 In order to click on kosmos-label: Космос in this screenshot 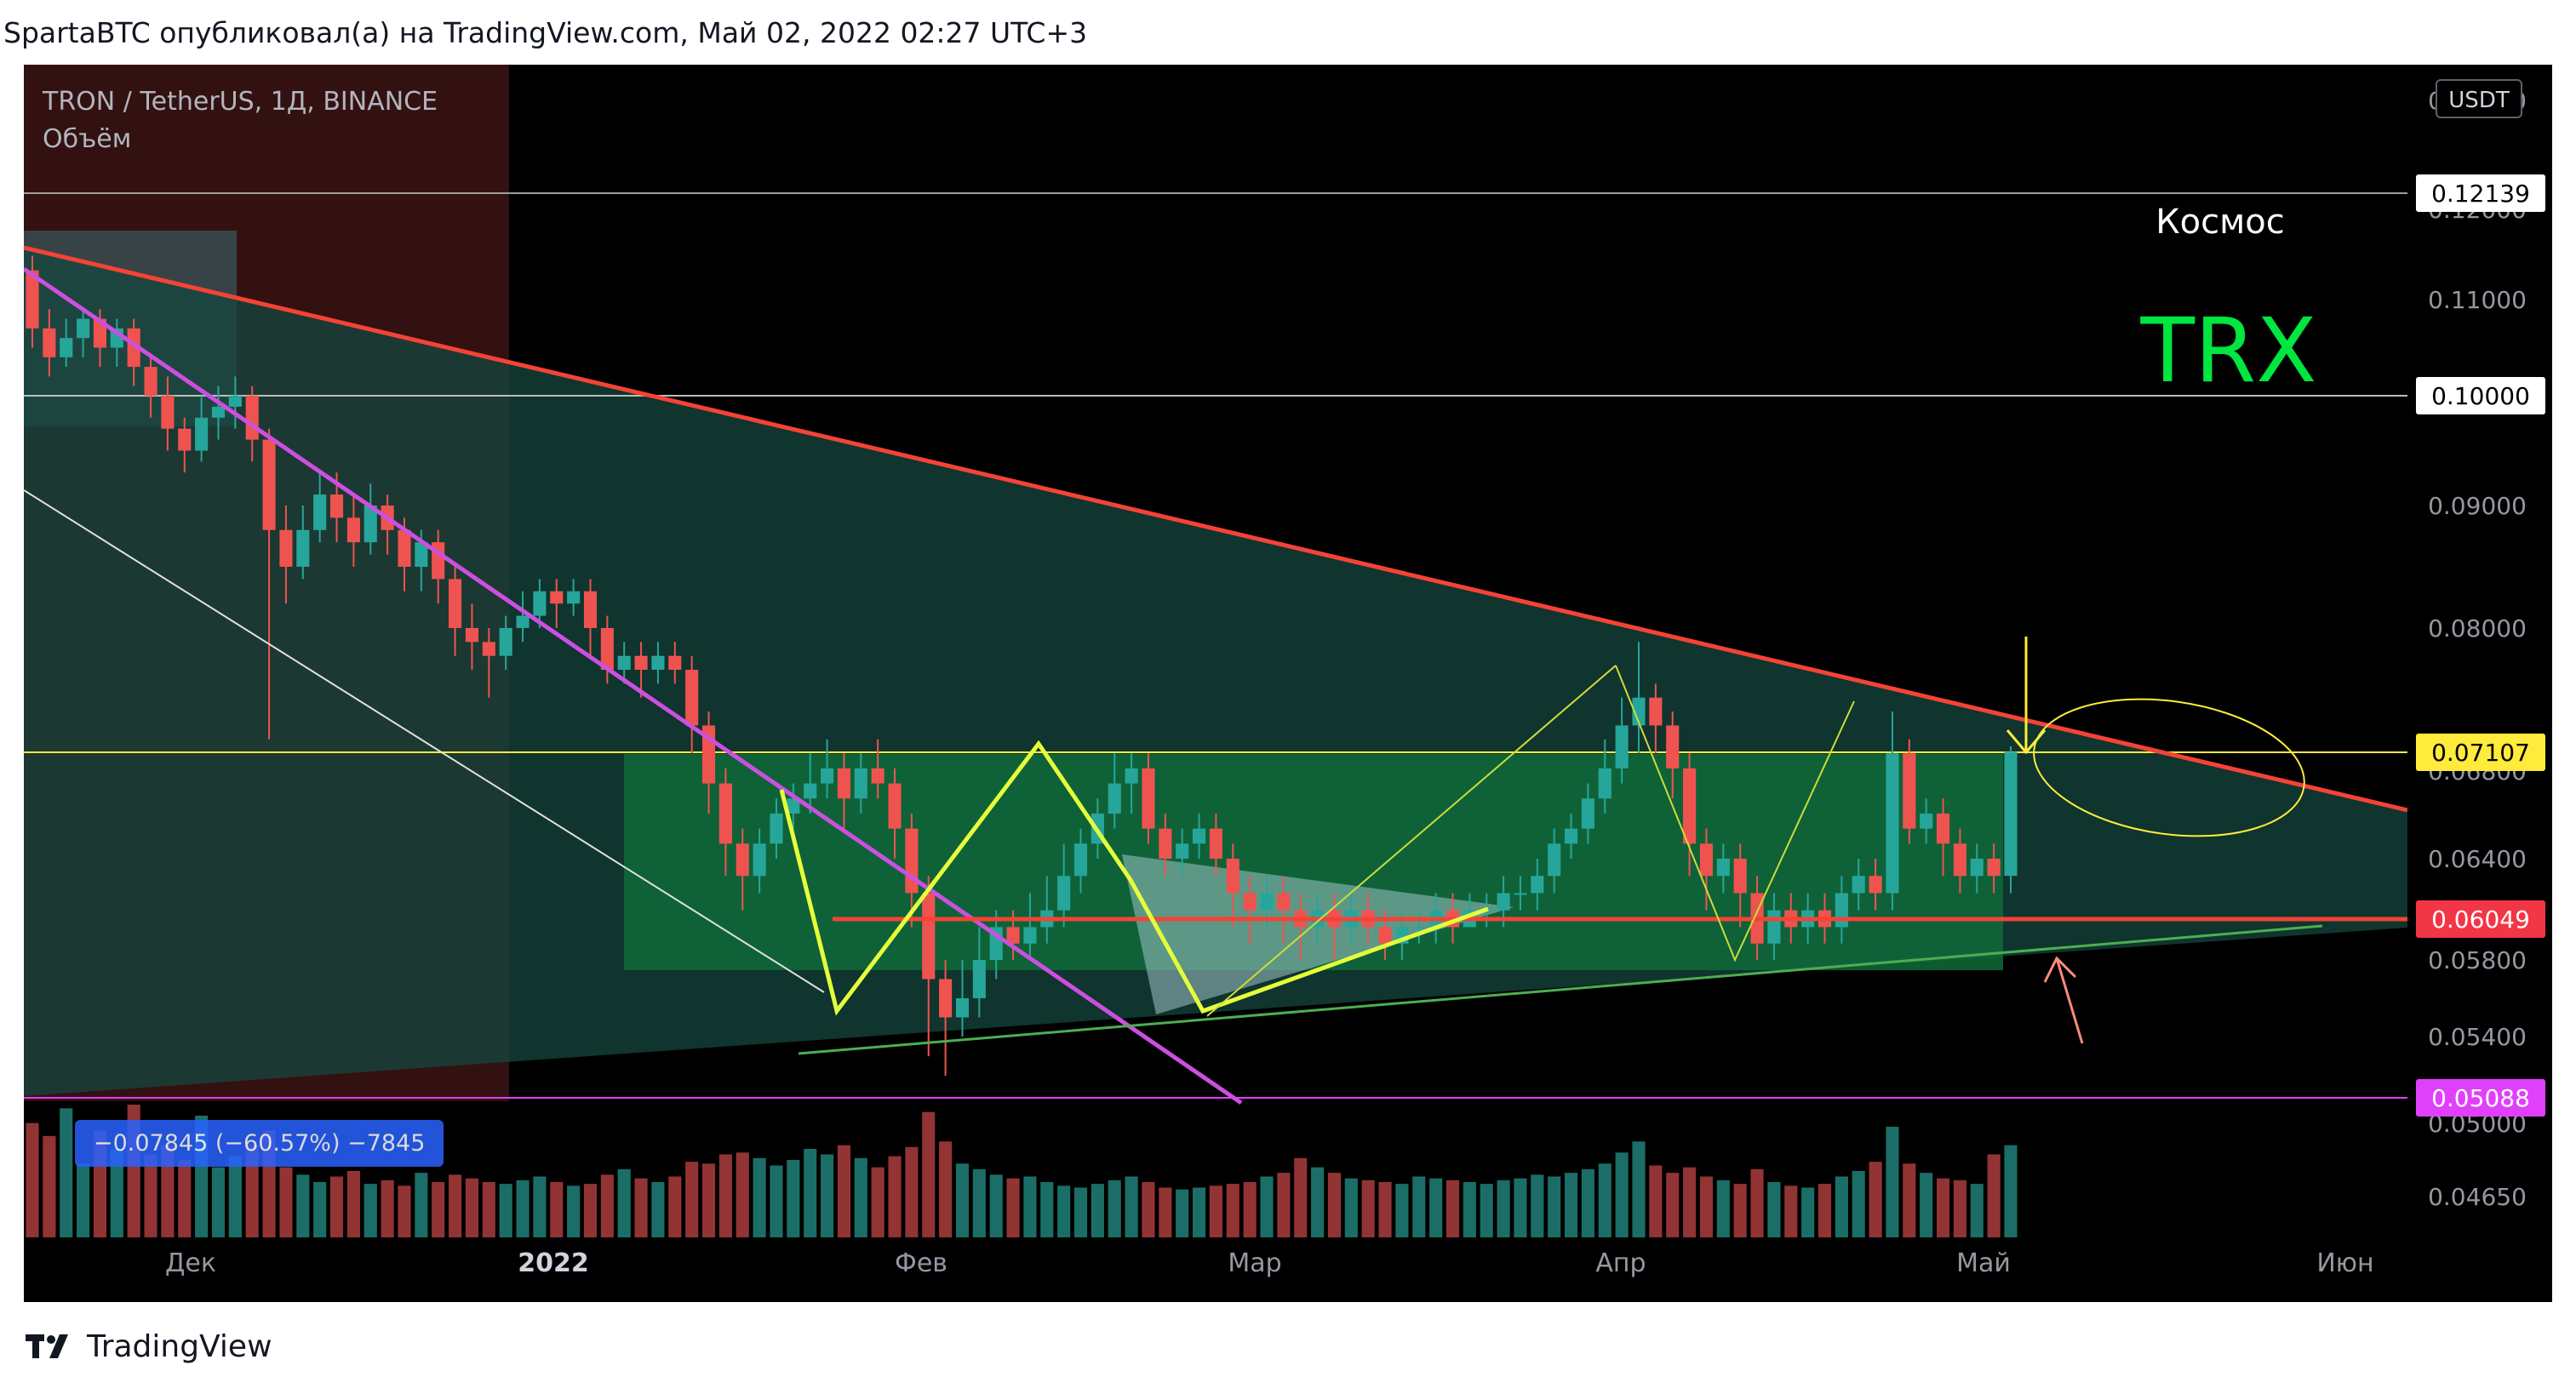, I will do `click(2220, 223)`.